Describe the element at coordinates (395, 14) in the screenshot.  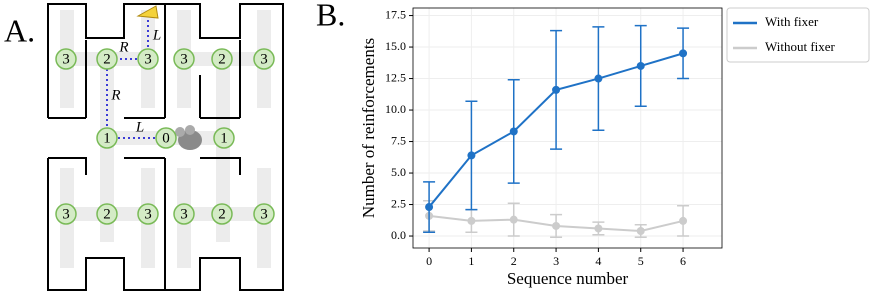
I see `y-tick-label: 17.5` at that location.